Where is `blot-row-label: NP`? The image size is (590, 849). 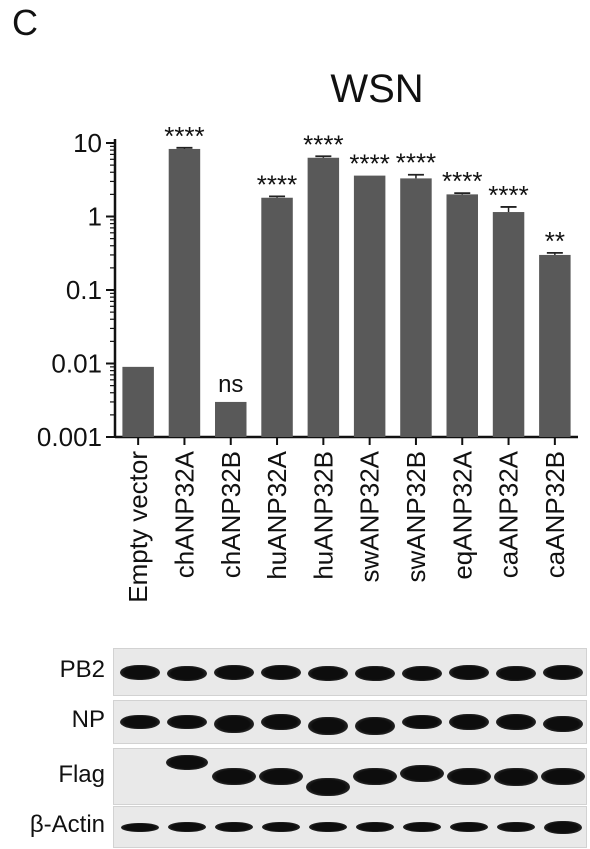
blot-row-label: NP is located at coordinates (88, 719).